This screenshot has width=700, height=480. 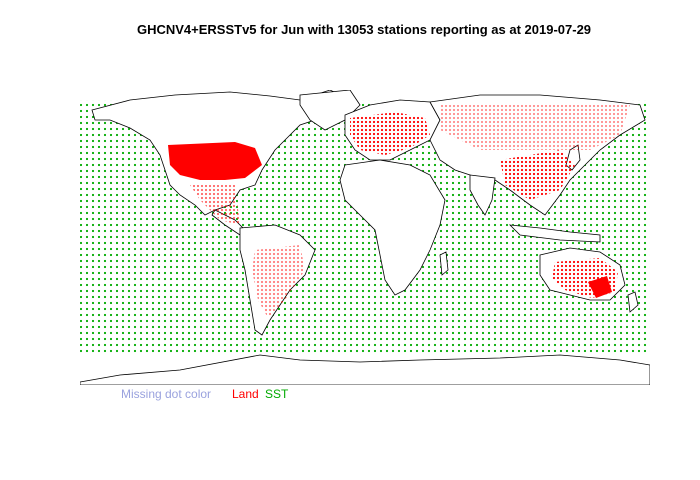 I want to click on new-zealand, so click(x=633, y=302).